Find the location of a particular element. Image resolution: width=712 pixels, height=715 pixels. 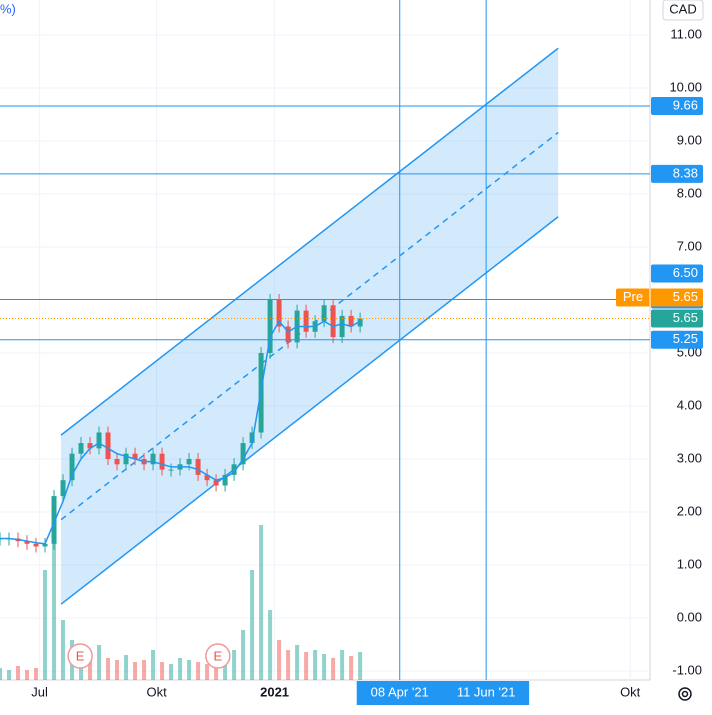

price-label: 5.25 is located at coordinates (685, 338).